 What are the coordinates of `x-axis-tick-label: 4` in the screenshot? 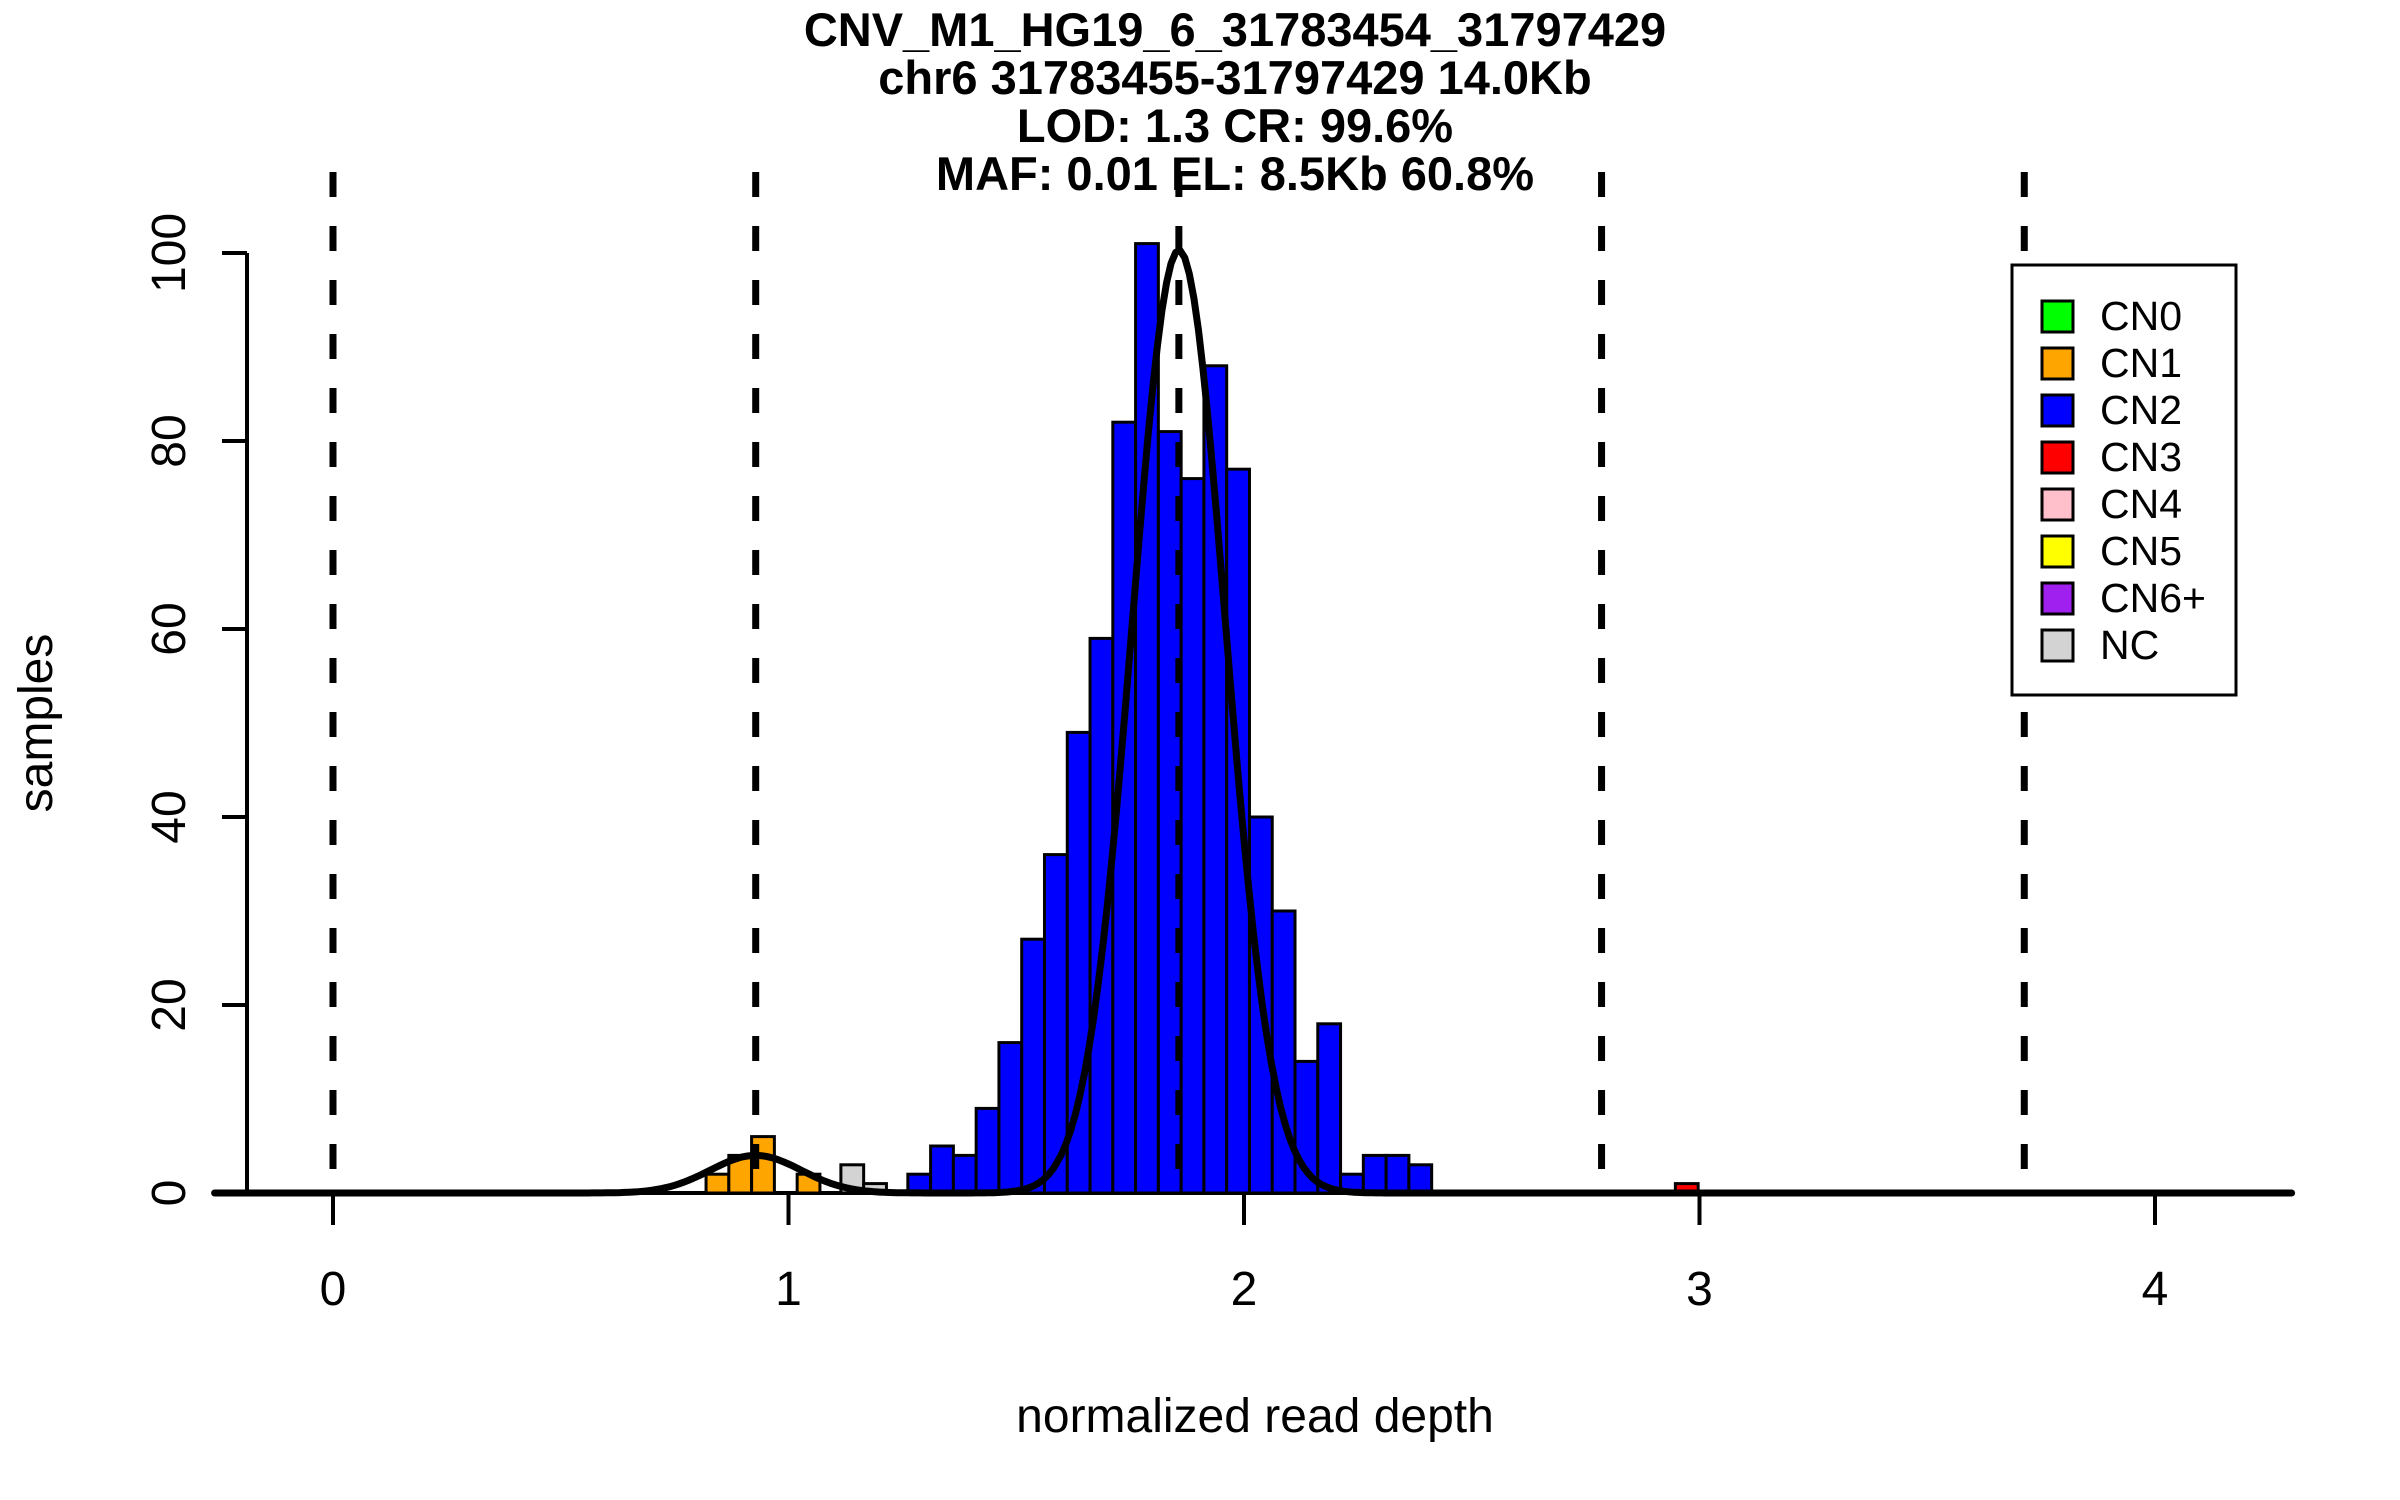 It's located at (2155, 1289).